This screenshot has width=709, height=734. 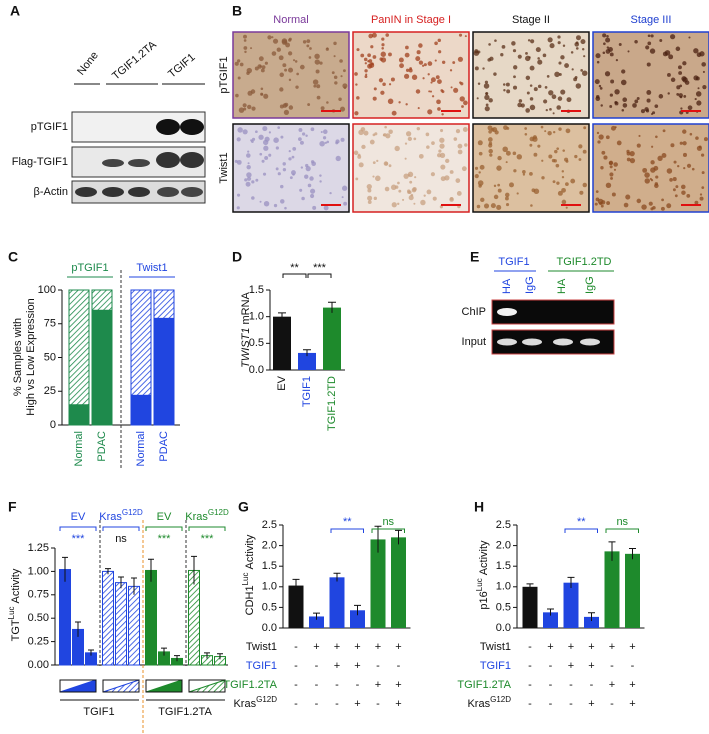 What do you see at coordinates (141, 448) in the screenshot?
I see `x-tick-label: Normal` at bounding box center [141, 448].